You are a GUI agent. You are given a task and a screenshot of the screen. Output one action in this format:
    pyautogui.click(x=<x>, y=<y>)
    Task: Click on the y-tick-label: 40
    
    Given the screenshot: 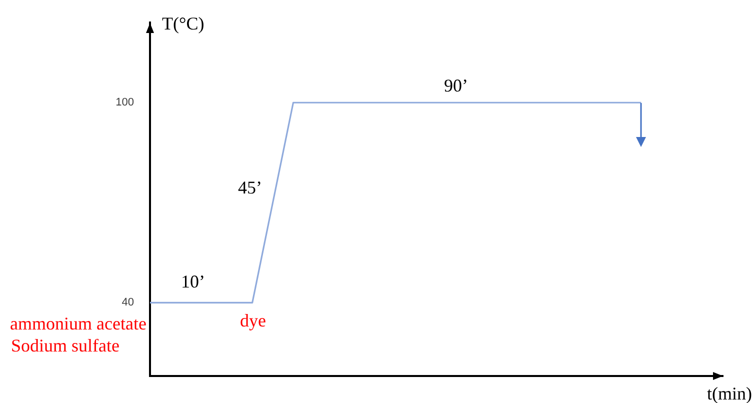 What is the action you would take?
    pyautogui.click(x=128, y=302)
    